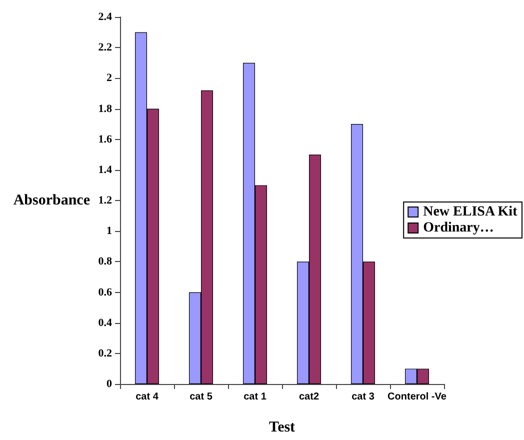 This screenshot has height=440, width=524. What do you see at coordinates (105, 139) in the screenshot?
I see `y-tick-label: 1.6` at bounding box center [105, 139].